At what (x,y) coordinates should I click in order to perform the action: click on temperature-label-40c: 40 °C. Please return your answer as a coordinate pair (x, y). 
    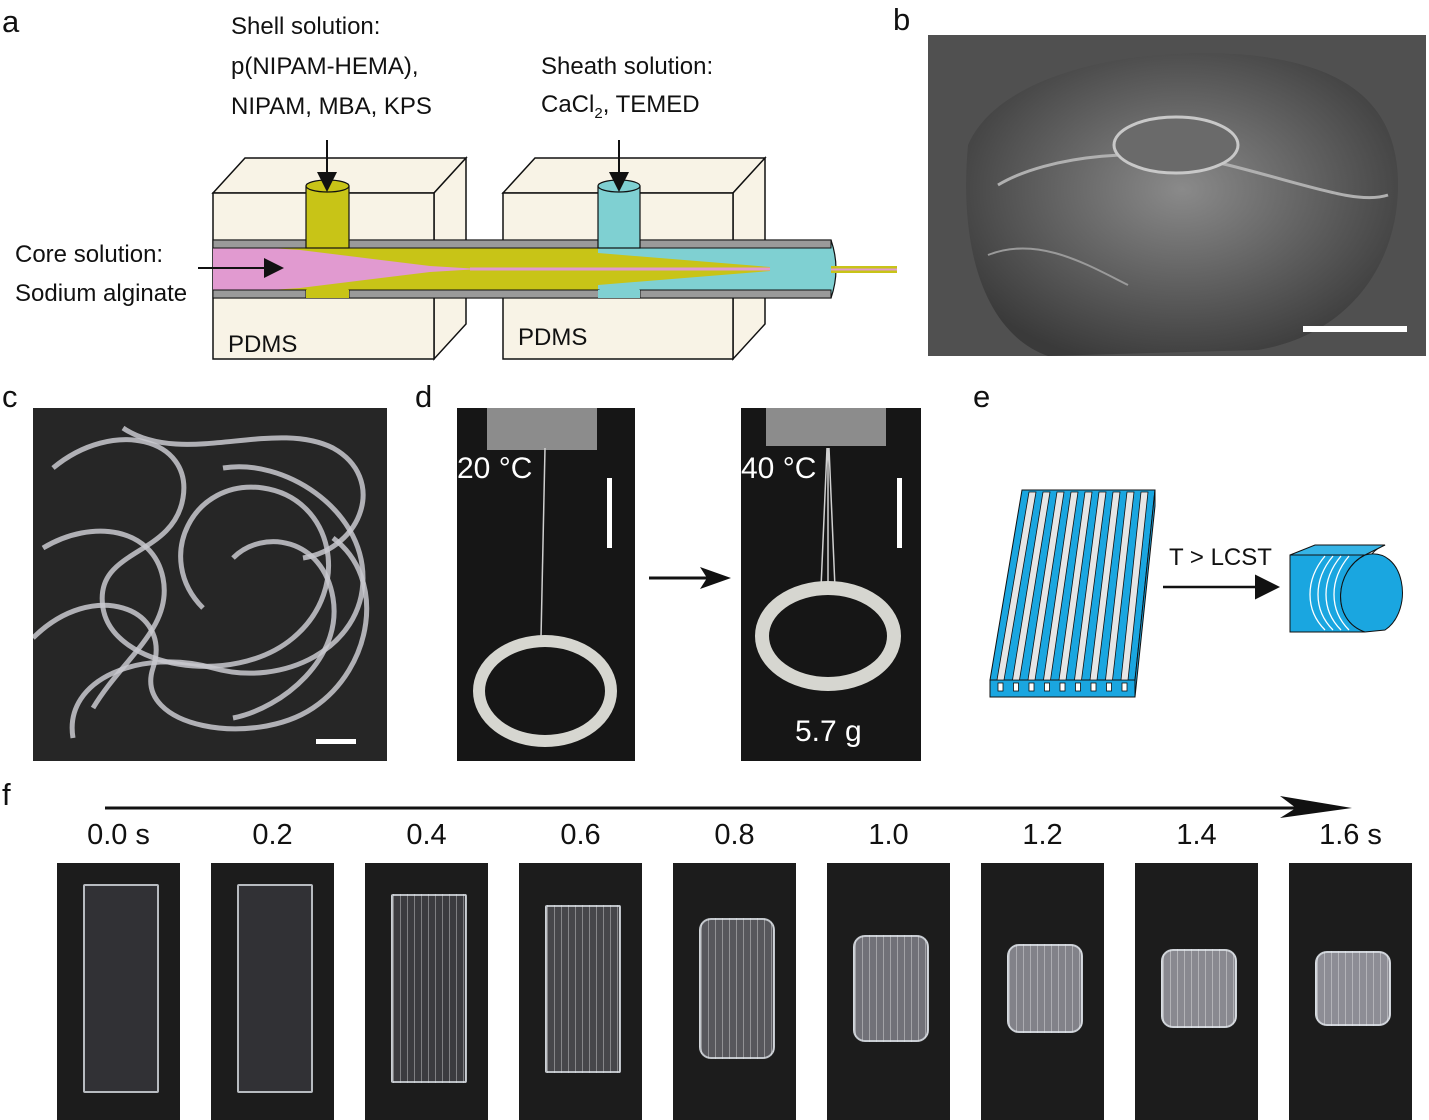
    Looking at the image, I should click on (779, 468).